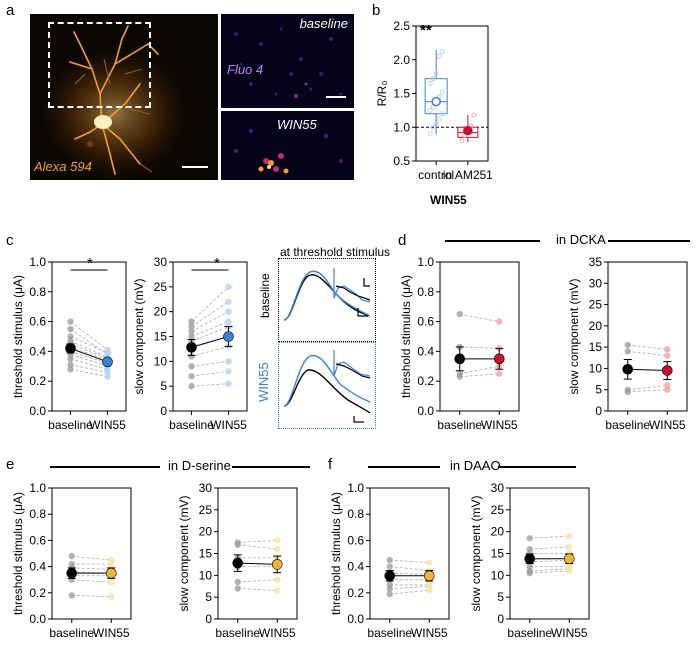 The height and width of the screenshot is (653, 699). I want to click on header-f: in DAAO, so click(475, 465).